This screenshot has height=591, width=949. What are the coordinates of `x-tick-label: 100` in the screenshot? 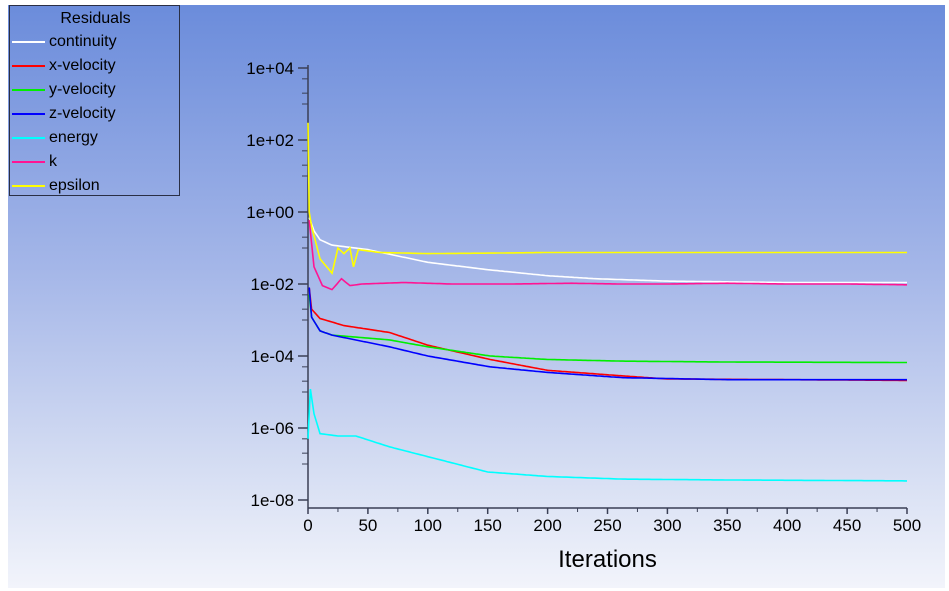 It's located at (428, 525).